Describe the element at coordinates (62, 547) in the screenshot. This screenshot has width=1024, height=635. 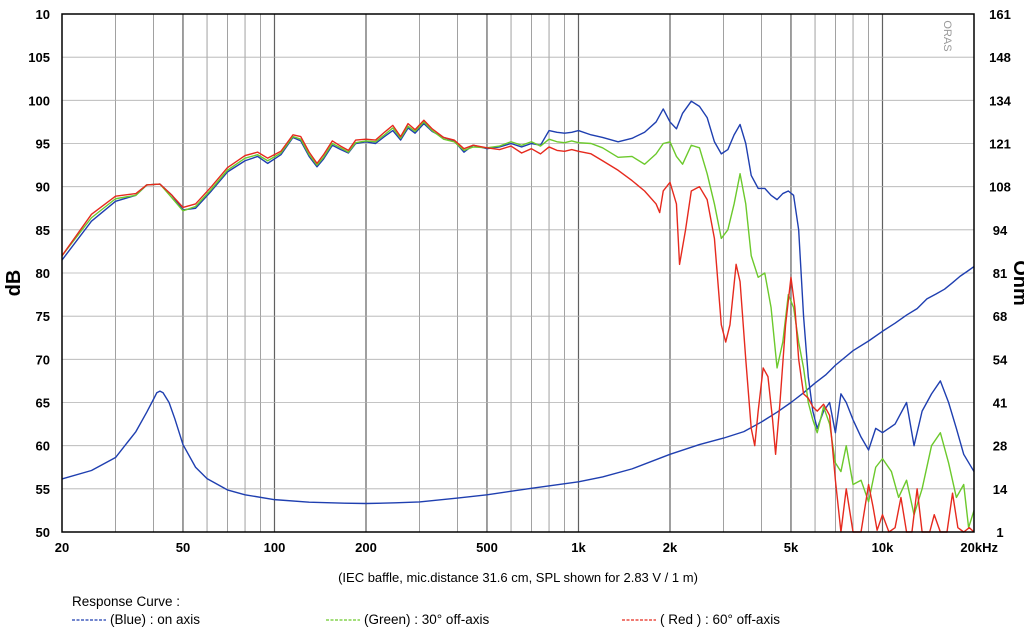
I see `x-tick-label: 20` at that location.